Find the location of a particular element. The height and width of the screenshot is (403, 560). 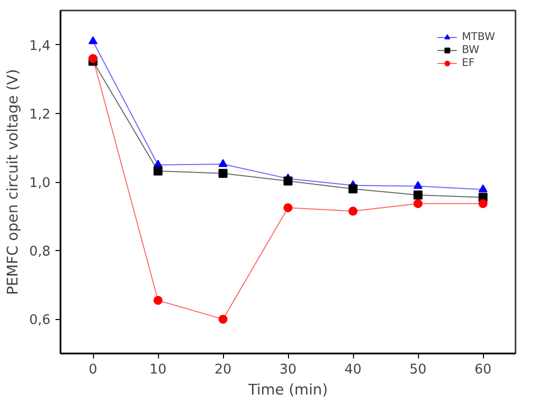

x-tick-label: 60 is located at coordinates (483, 370).